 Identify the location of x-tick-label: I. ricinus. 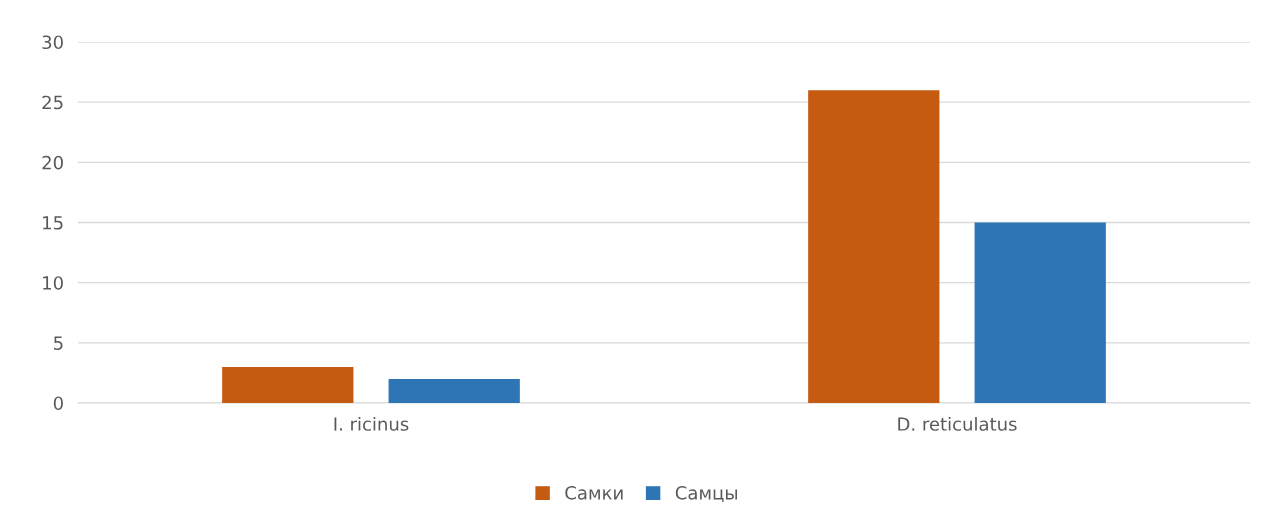
(371, 423).